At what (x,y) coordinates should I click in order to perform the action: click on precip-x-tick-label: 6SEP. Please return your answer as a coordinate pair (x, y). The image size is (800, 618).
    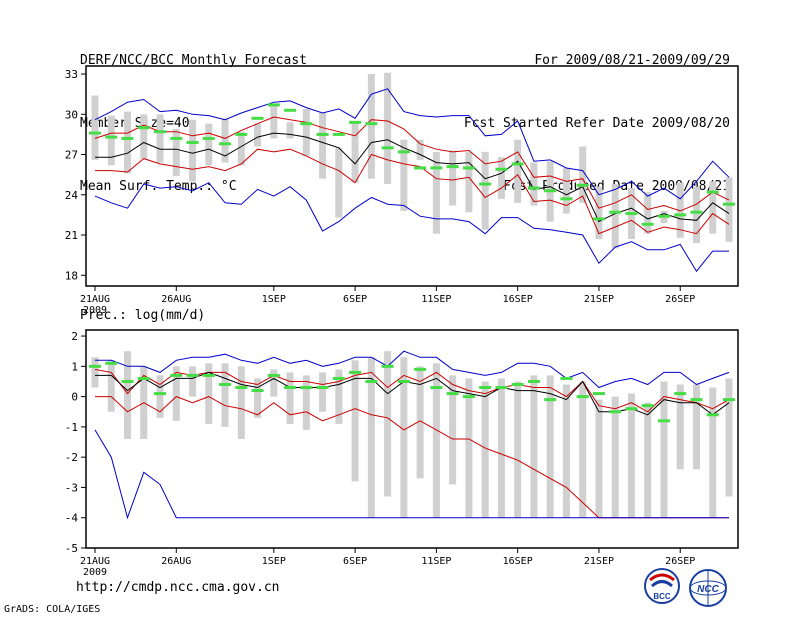
    Looking at the image, I should click on (355, 561).